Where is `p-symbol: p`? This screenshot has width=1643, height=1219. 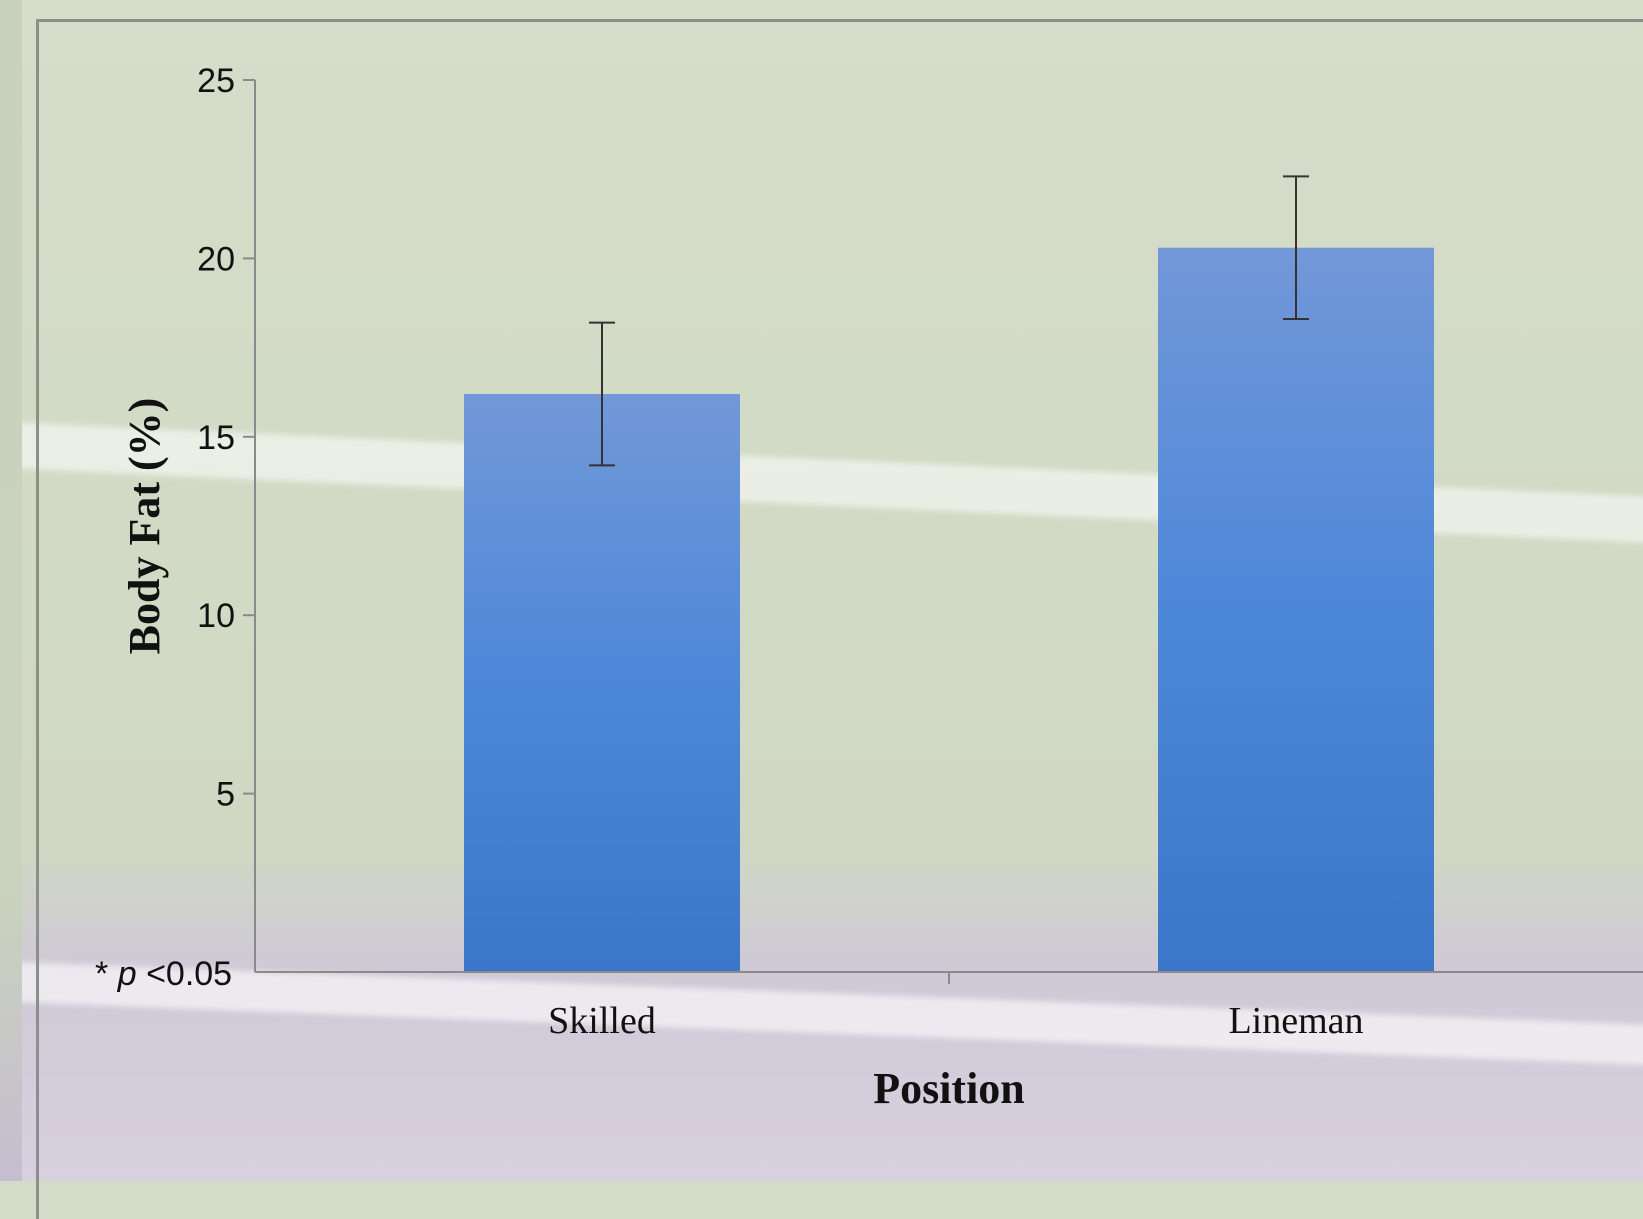
p-symbol: p is located at coordinates (127, 974).